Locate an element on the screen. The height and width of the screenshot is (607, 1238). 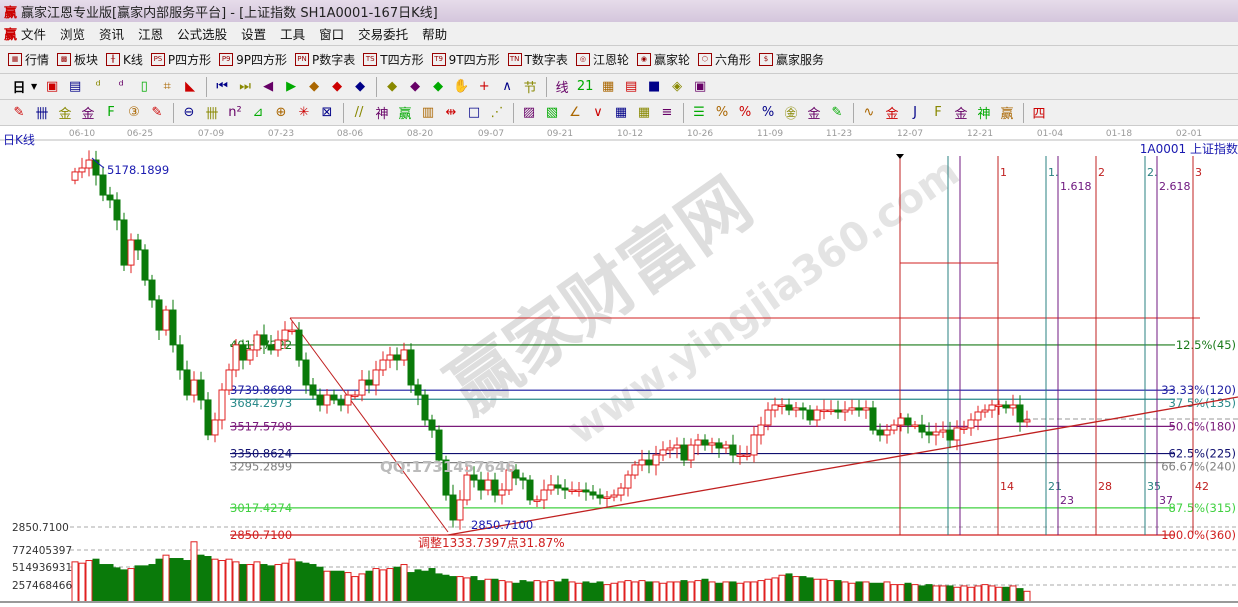
right-icon: ▶ is located at coordinates (291, 86).